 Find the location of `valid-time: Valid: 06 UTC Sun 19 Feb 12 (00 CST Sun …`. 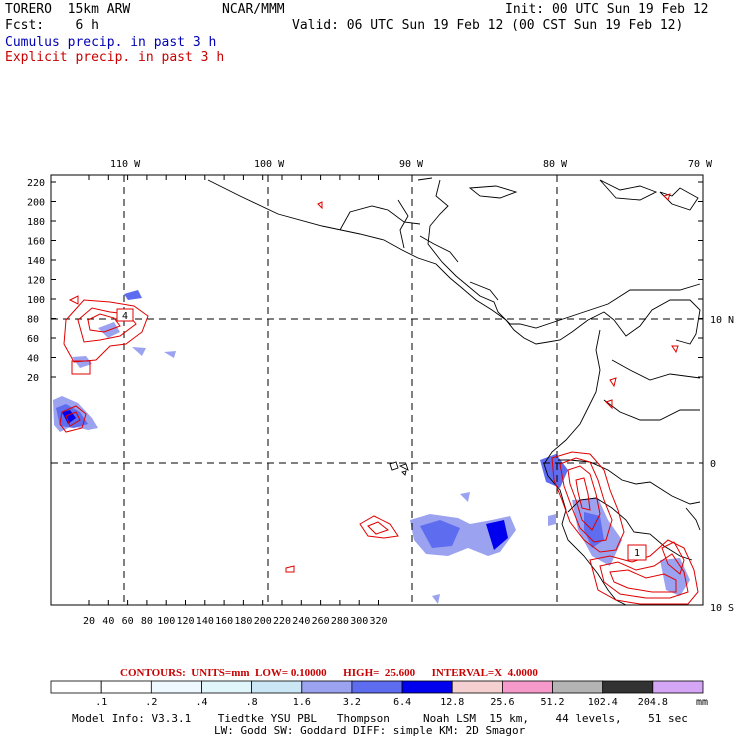

valid-time: Valid: 06 UTC Sun 19 Feb 12 (00 CST Sun … is located at coordinates (488, 25).